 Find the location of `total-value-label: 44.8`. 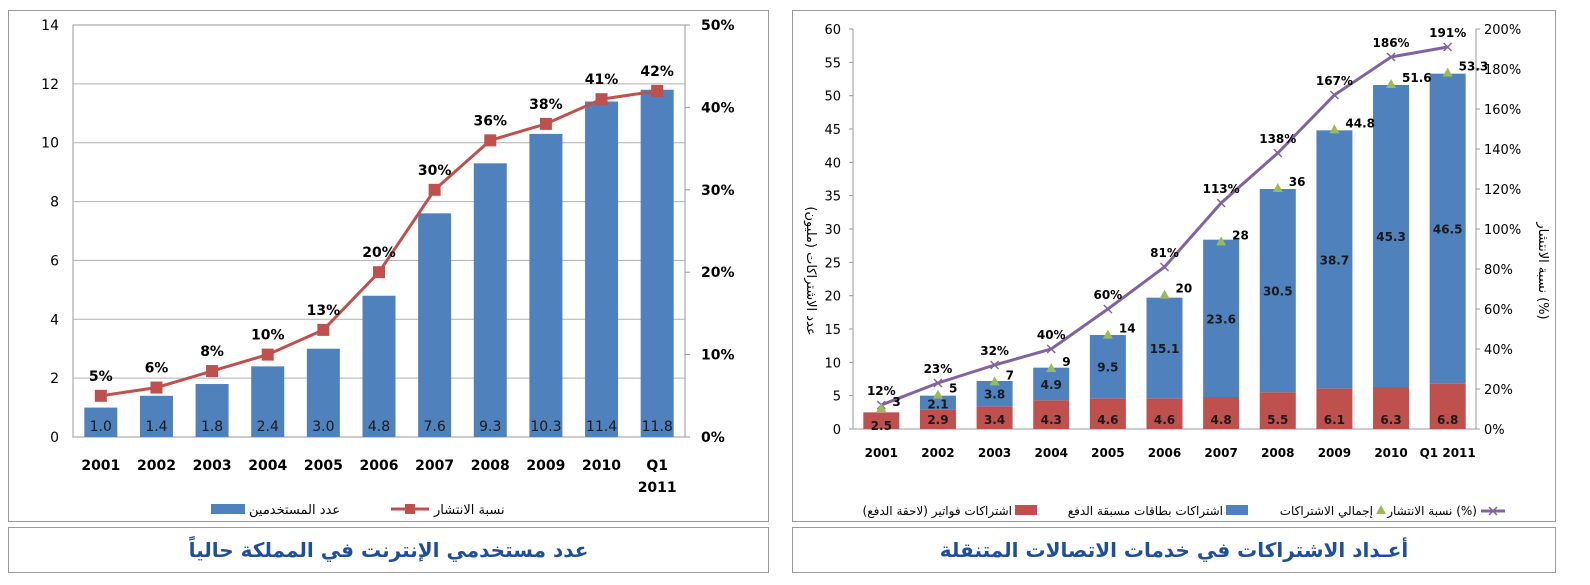

total-value-label: 44.8 is located at coordinates (1360, 123).